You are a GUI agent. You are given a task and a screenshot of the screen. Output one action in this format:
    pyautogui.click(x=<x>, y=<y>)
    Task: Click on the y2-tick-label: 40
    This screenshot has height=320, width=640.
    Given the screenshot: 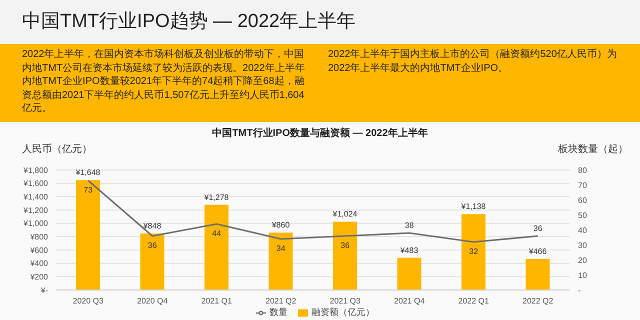 What is the action you would take?
    pyautogui.click(x=583, y=230)
    